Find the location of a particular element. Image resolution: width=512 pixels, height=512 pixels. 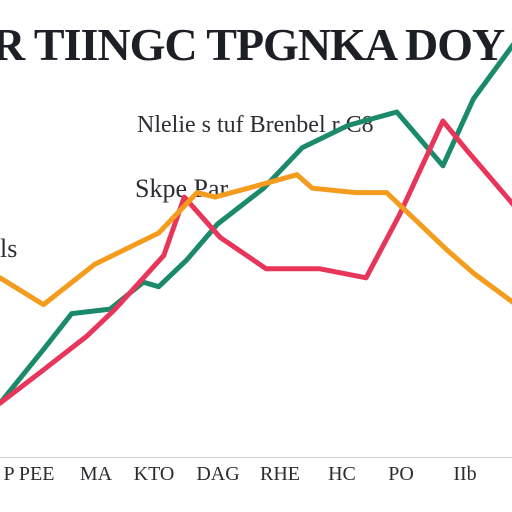

x-tick-label: KTO is located at coordinates (154, 474).